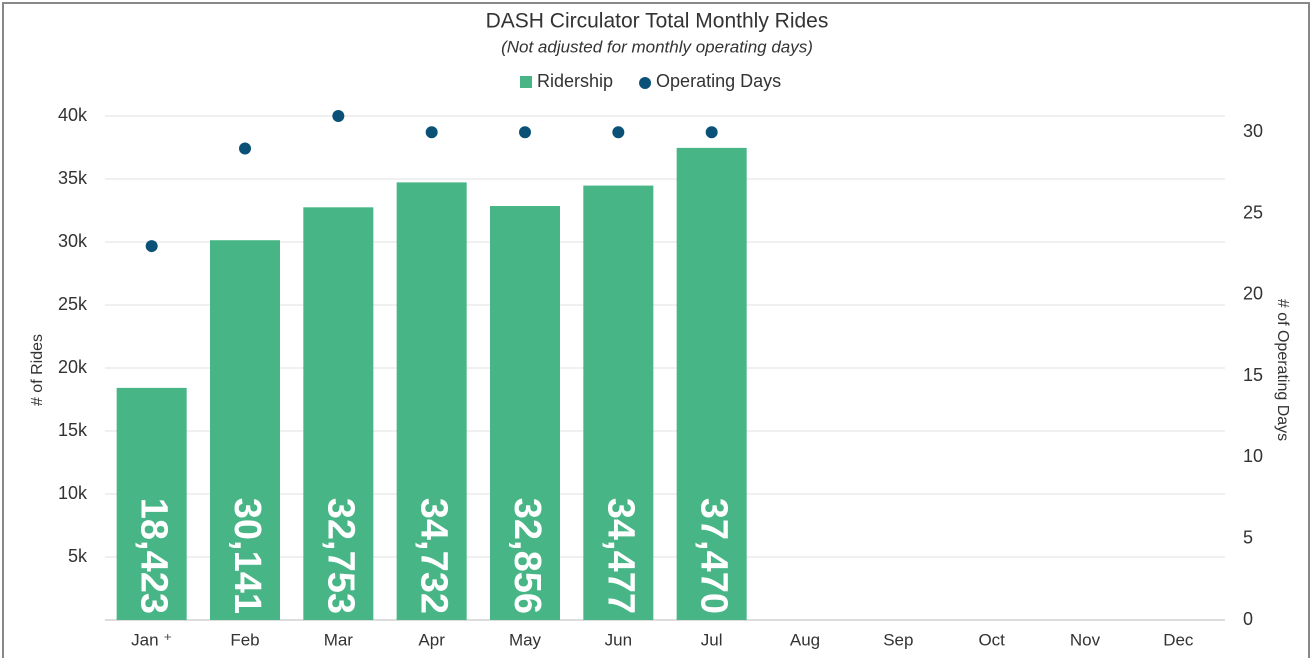 The width and height of the screenshot is (1313, 658). What do you see at coordinates (1253, 294) in the screenshot?
I see `y2-tick-label: 20` at bounding box center [1253, 294].